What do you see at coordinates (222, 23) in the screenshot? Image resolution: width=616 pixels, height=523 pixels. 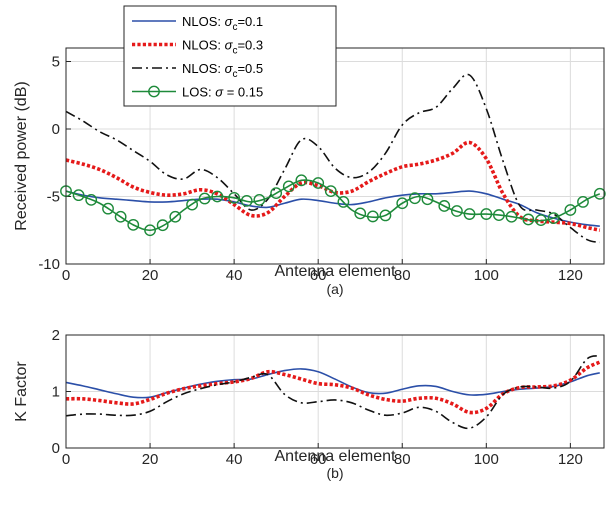 I see `legend-label-nlos01: NLOS: σc=0.1` at bounding box center [222, 23].